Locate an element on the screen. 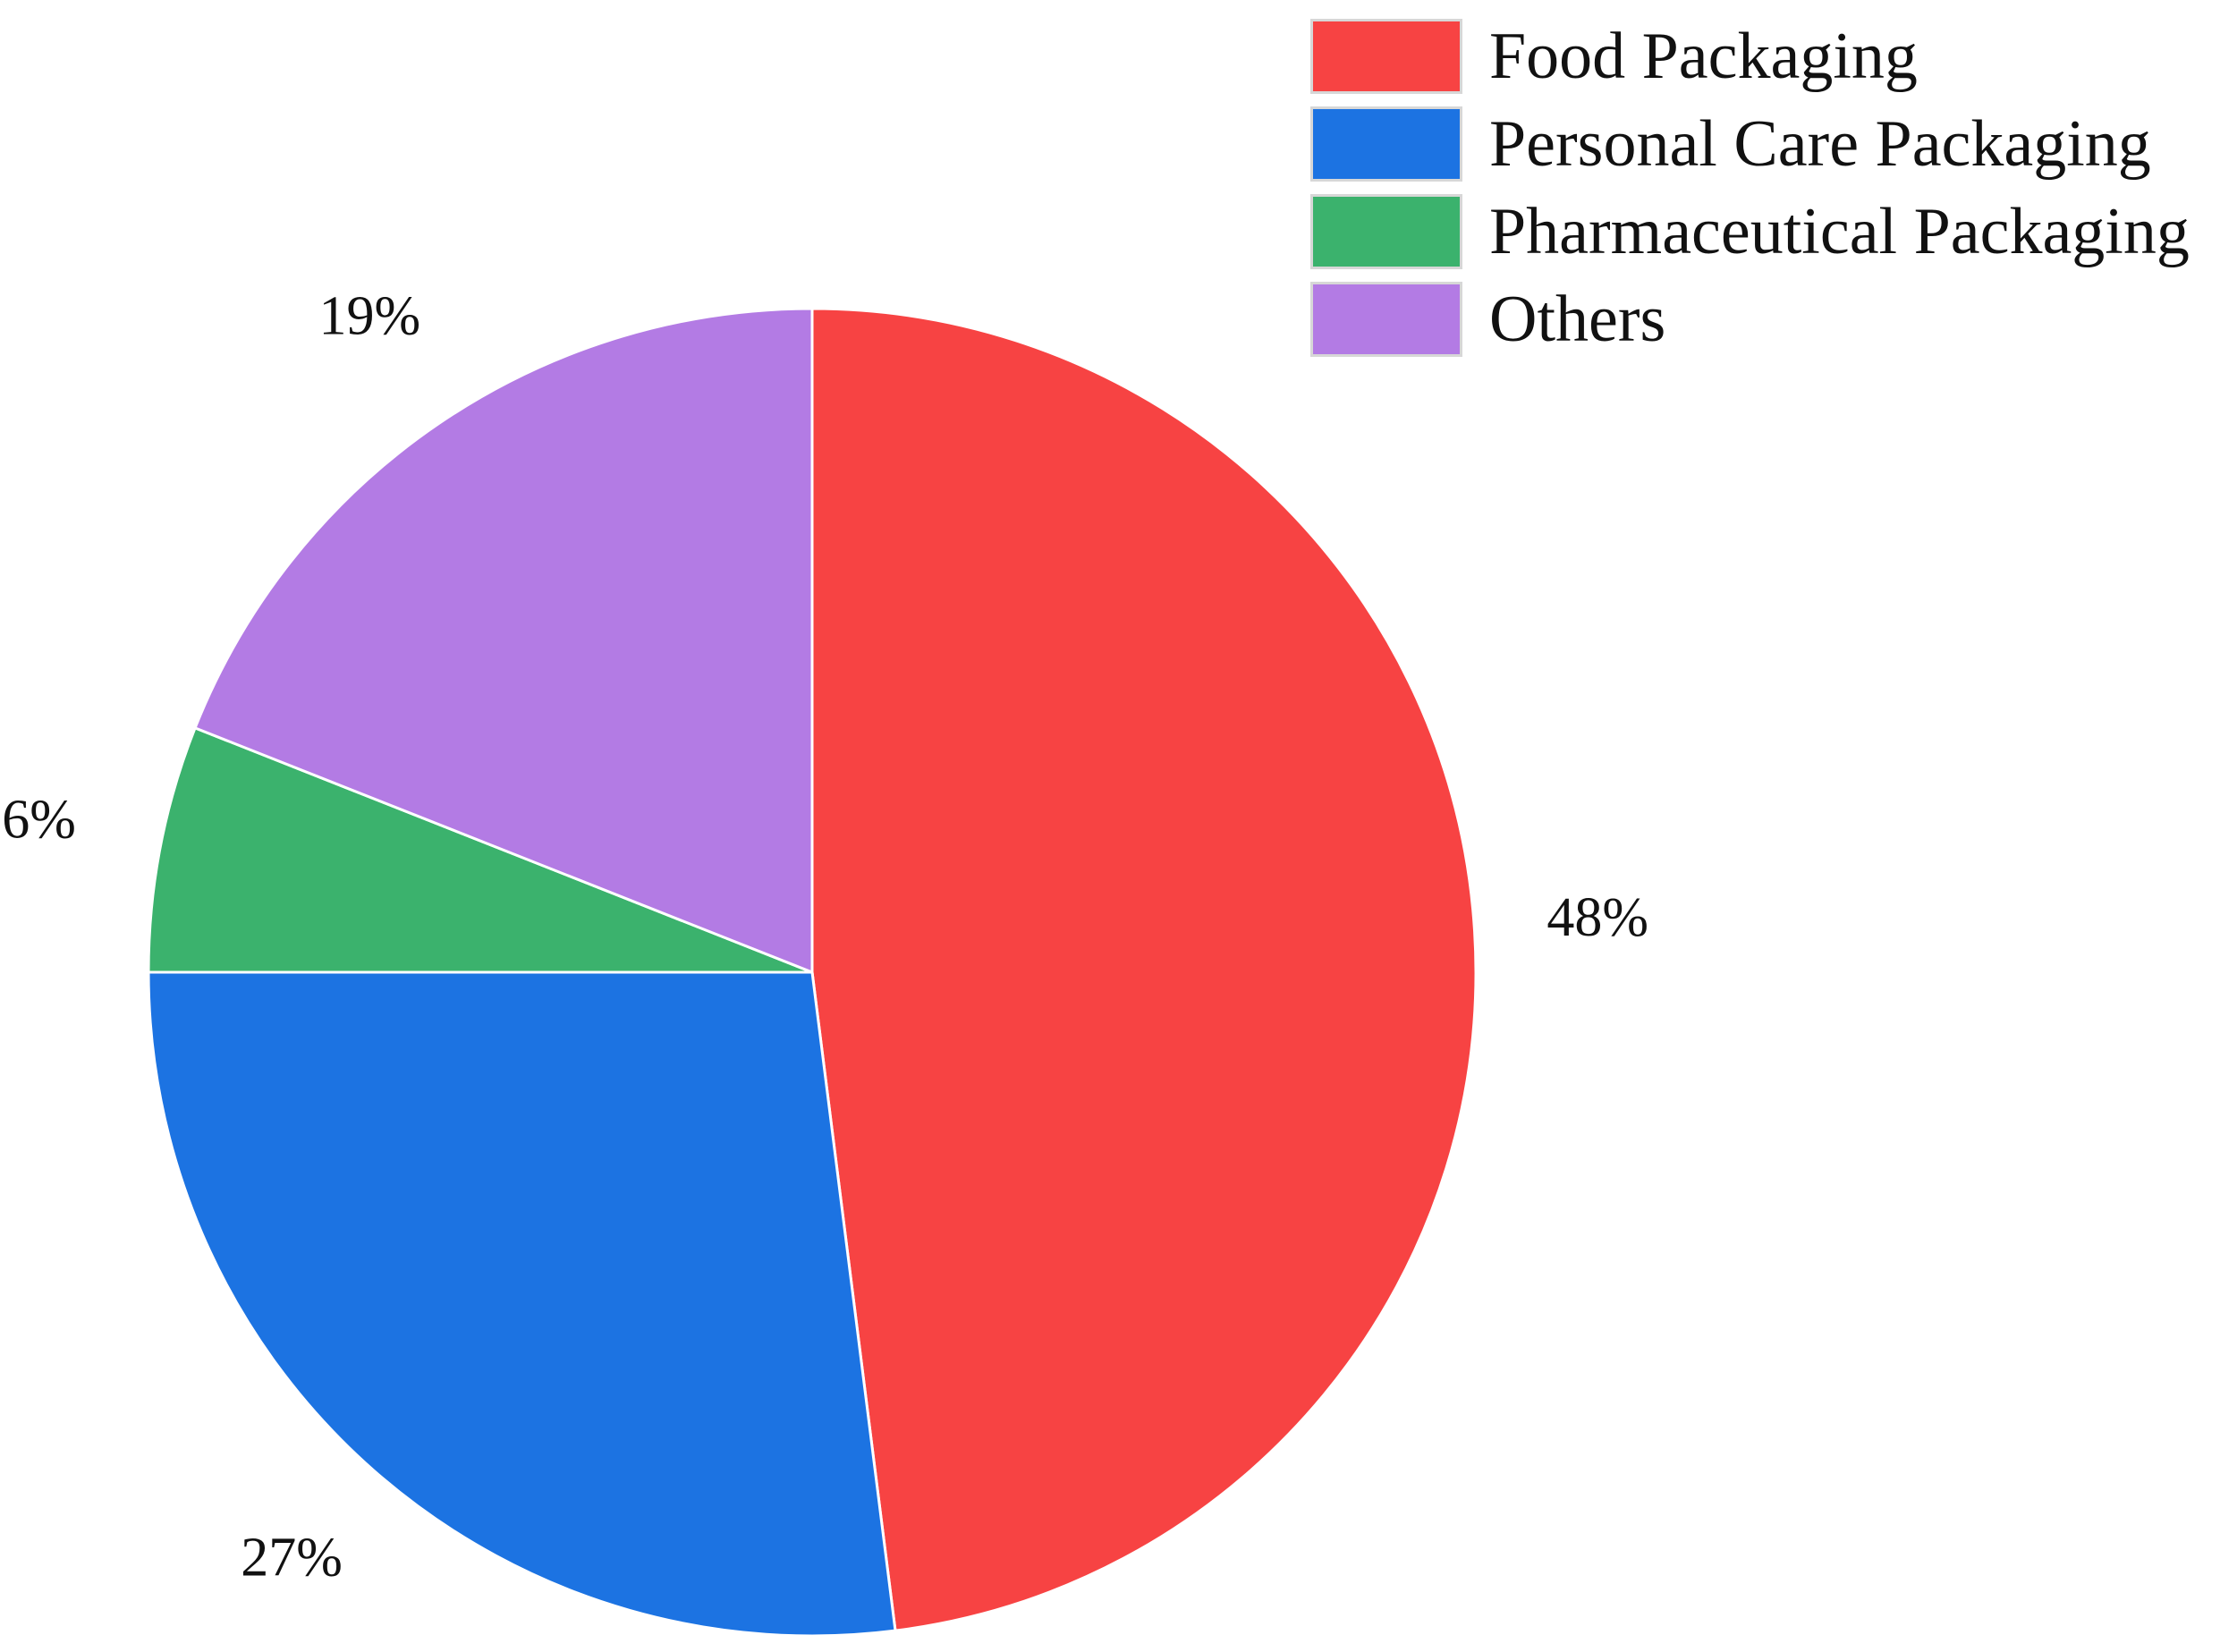  slice-label-food-packaging: 48% is located at coordinates (1597, 917).